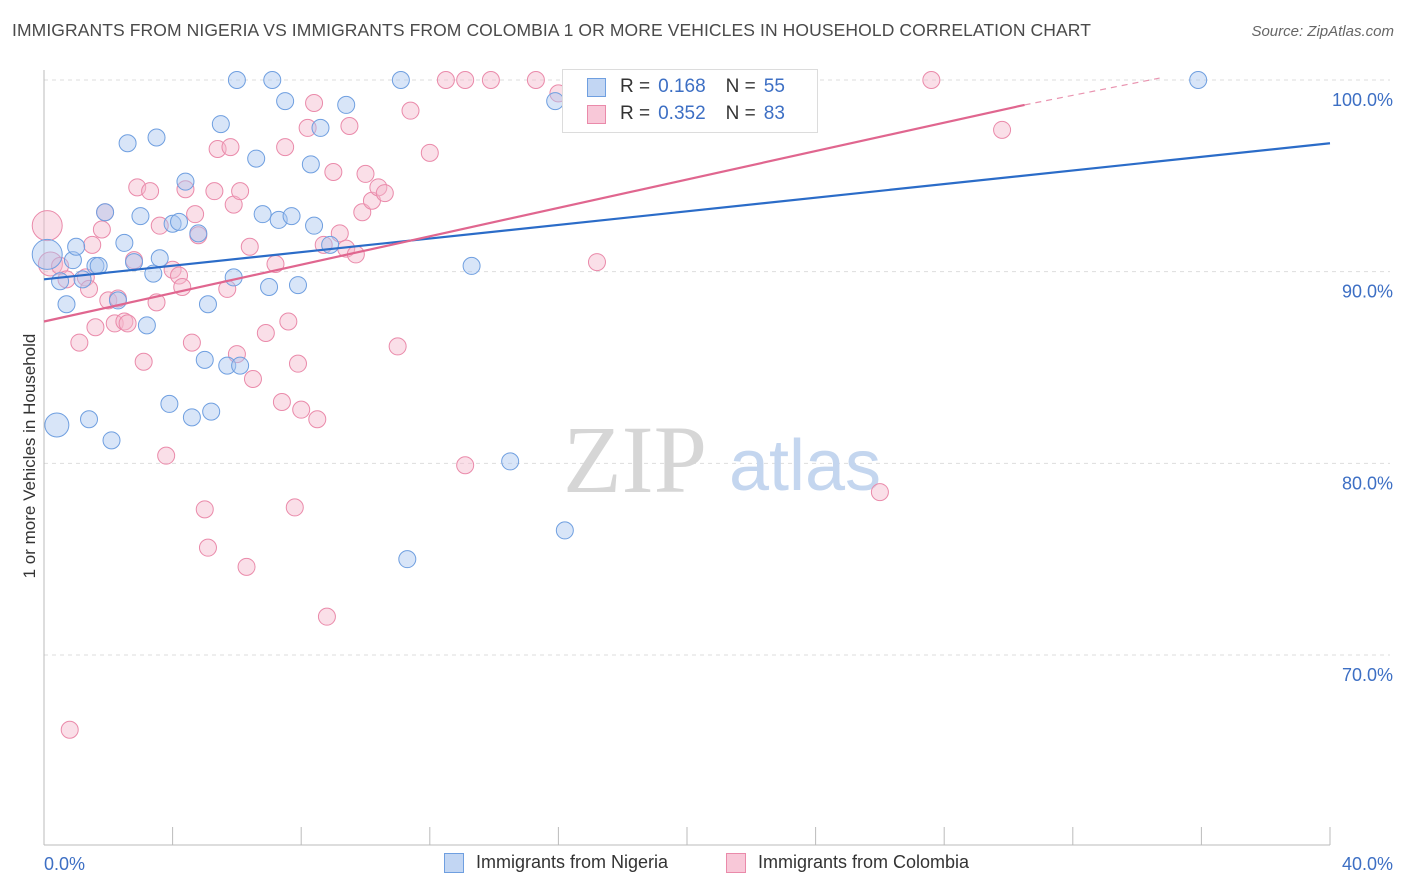 This screenshot has width=1406, height=892. What do you see at coordinates (1367, 292) in the screenshot?
I see `y-tick-label: 90.0%` at bounding box center [1367, 292].